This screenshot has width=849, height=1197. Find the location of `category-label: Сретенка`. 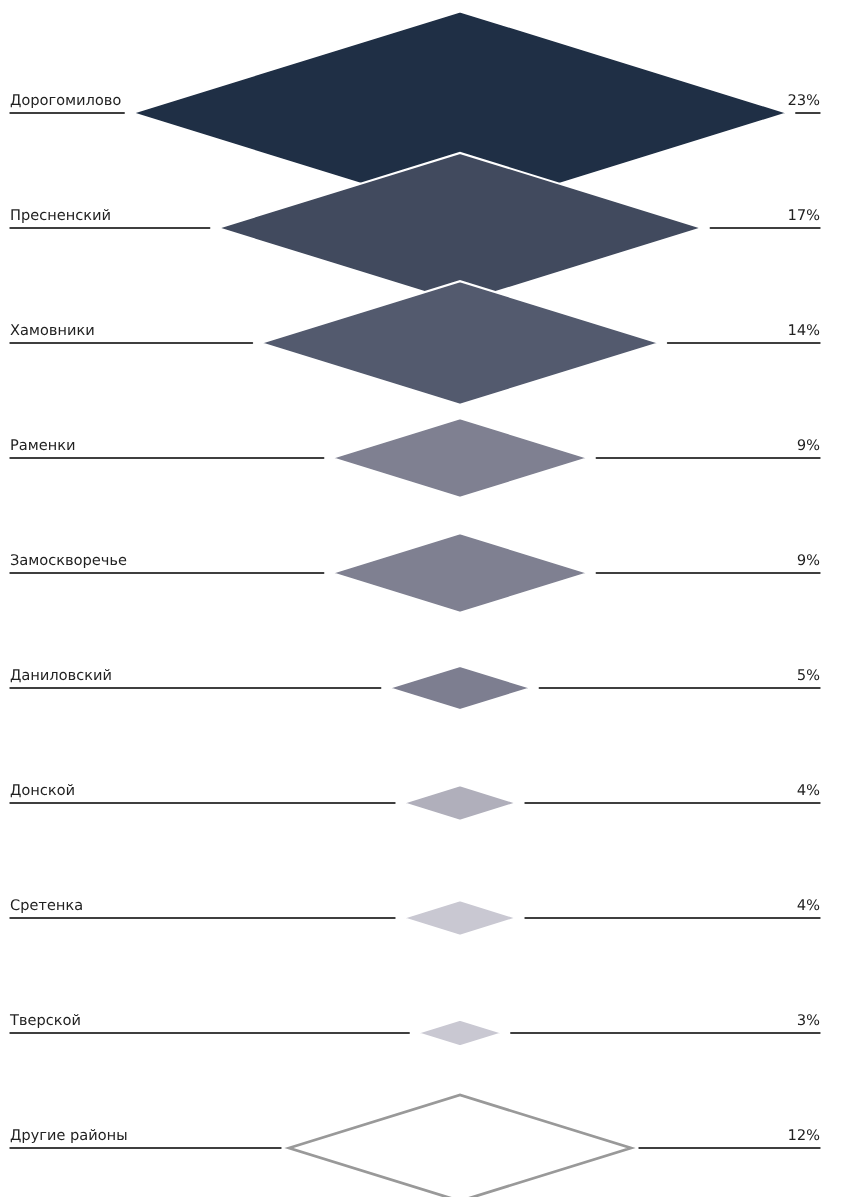

category-label: Сретенка is located at coordinates (46, 906).